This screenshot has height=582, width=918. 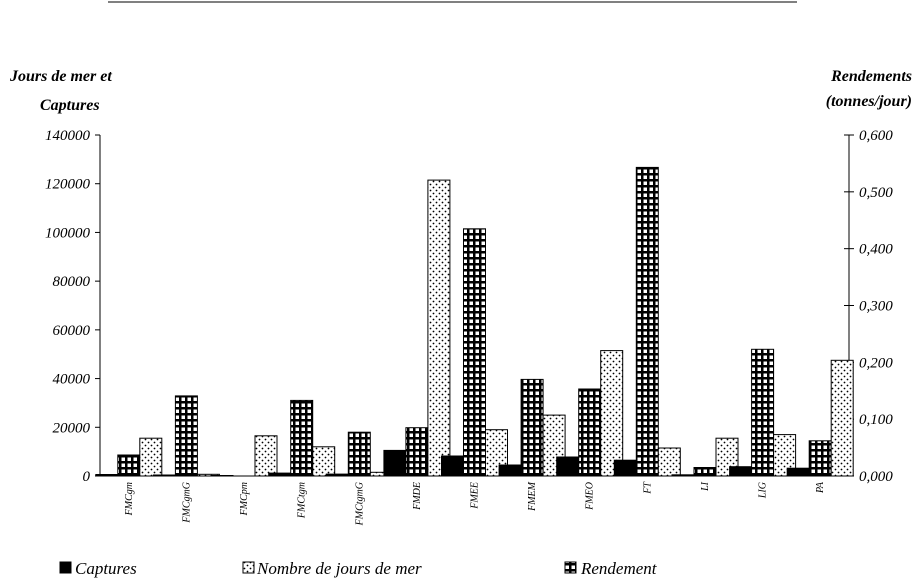 I want to click on right-tick-label: 0,500, so click(x=876, y=193).